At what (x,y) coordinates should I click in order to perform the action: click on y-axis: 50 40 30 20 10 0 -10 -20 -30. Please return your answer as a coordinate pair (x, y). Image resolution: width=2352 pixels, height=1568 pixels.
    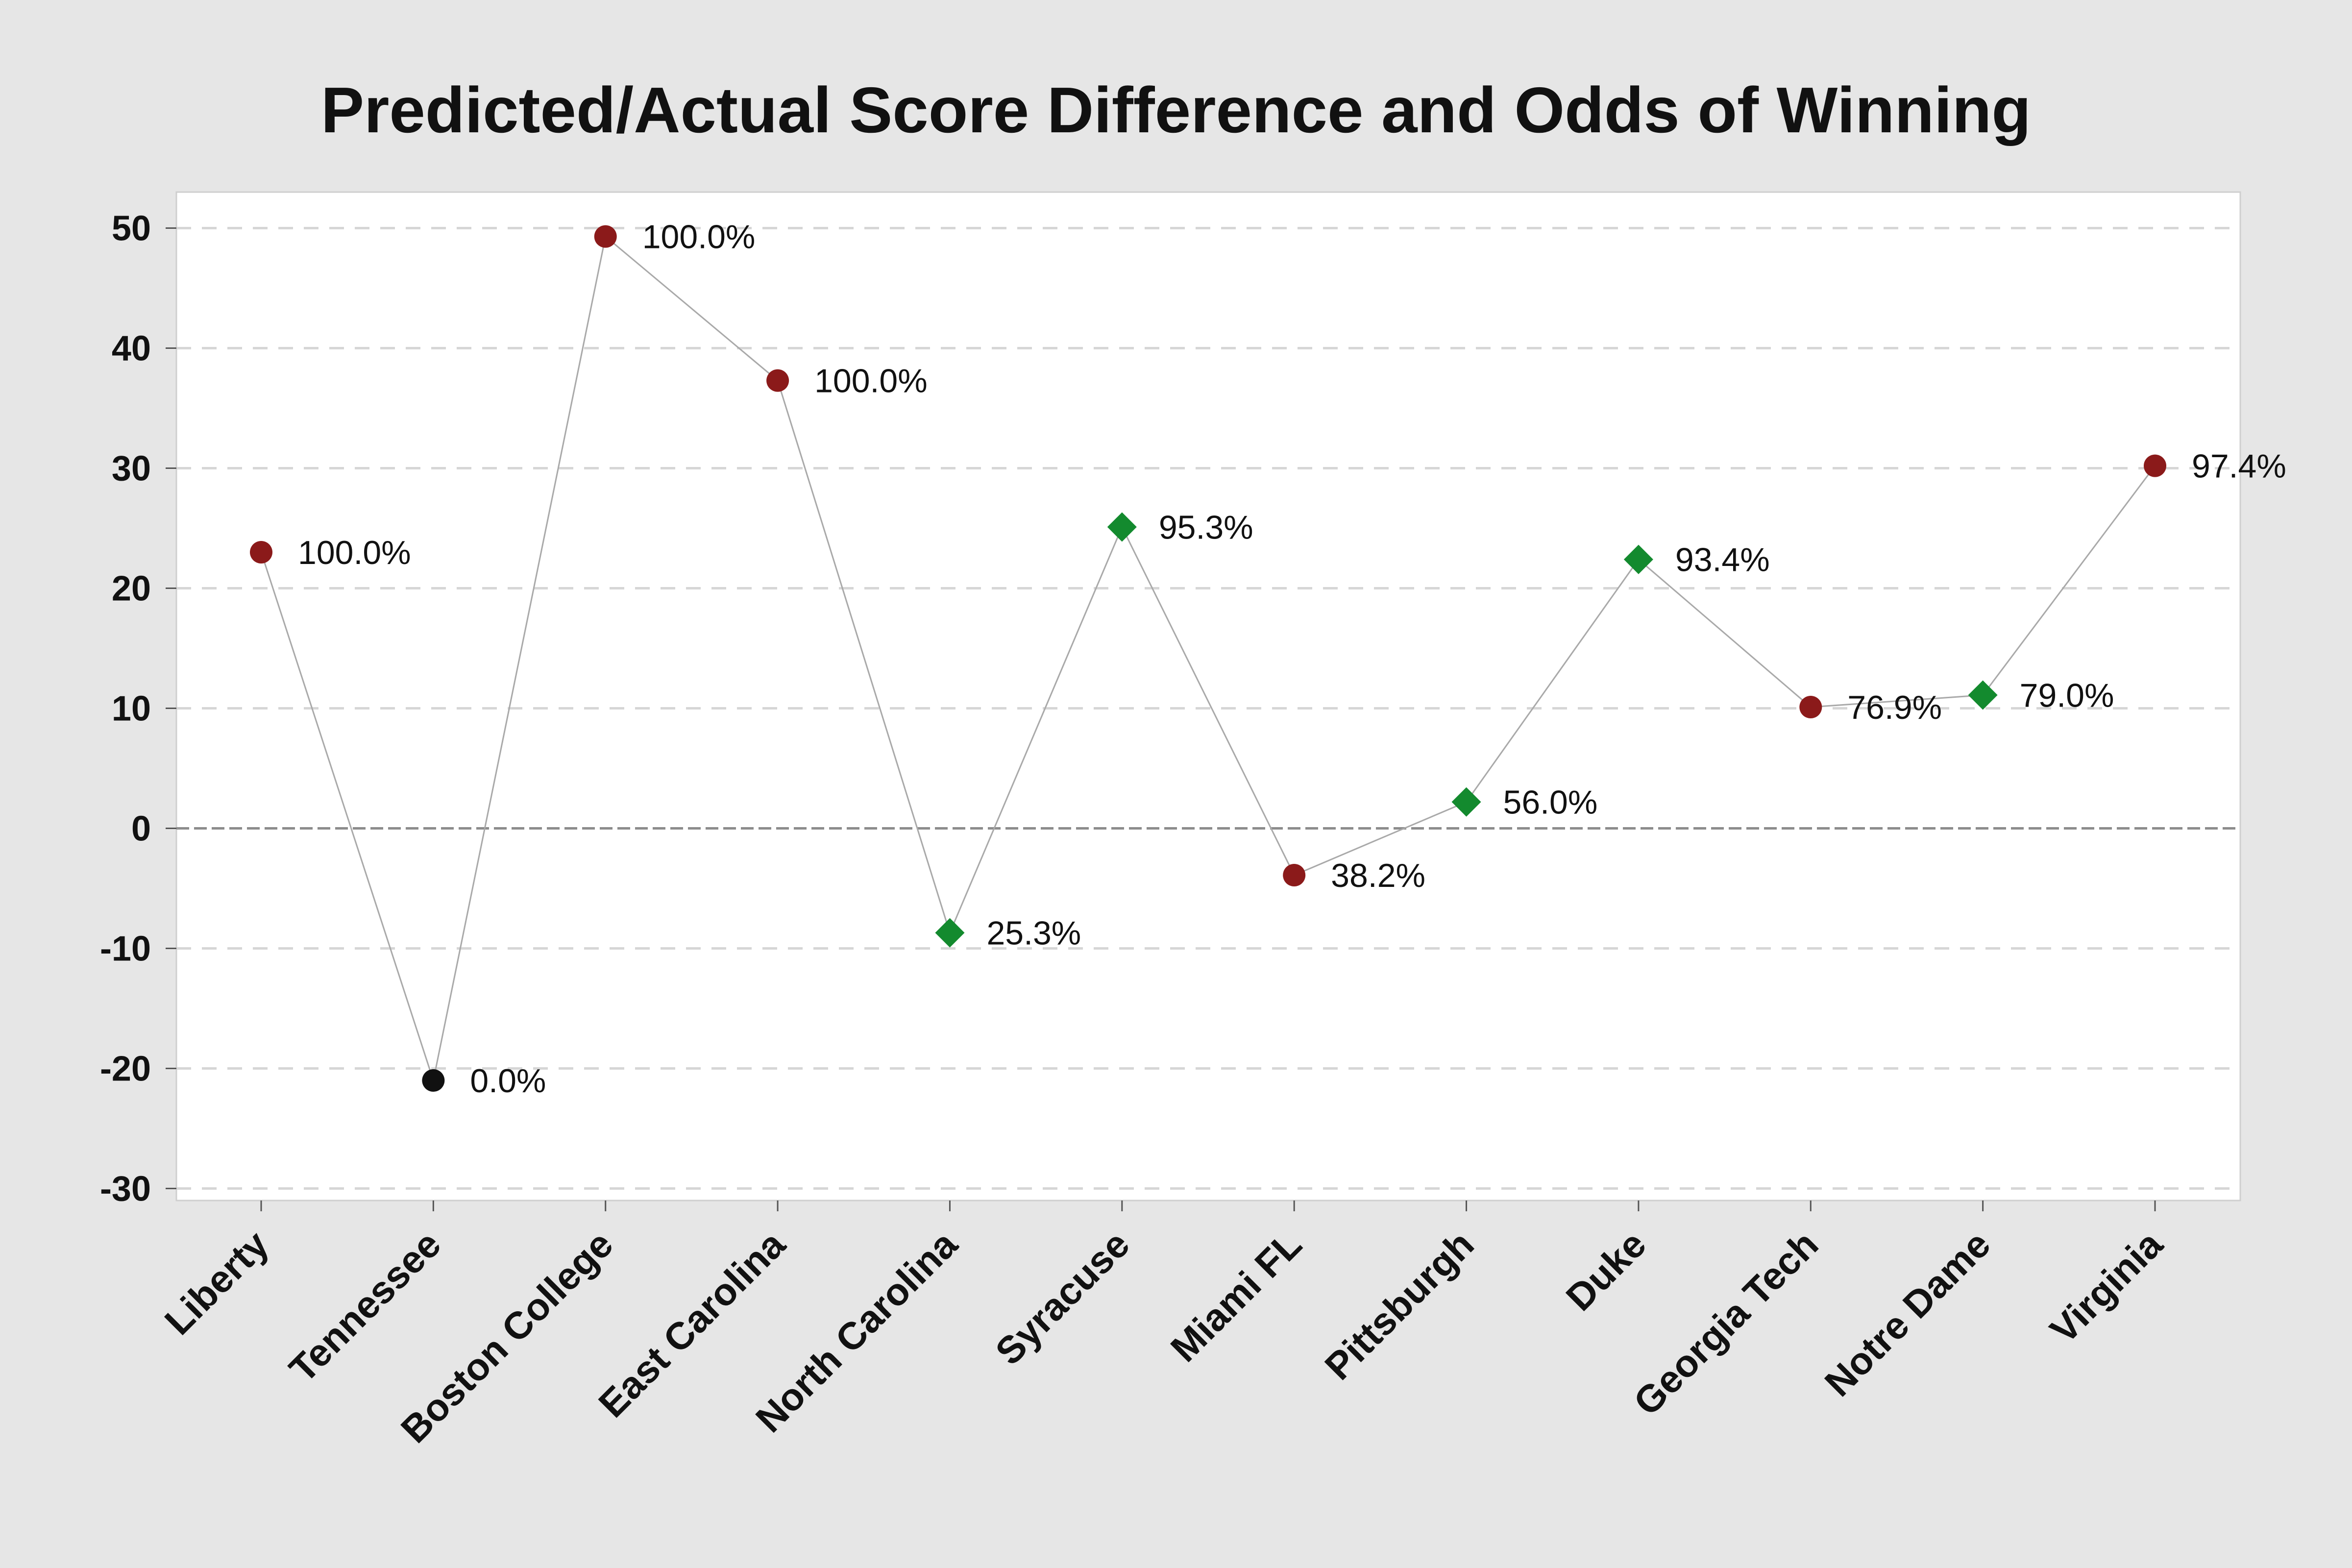
    Looking at the image, I should click on (138, 709).